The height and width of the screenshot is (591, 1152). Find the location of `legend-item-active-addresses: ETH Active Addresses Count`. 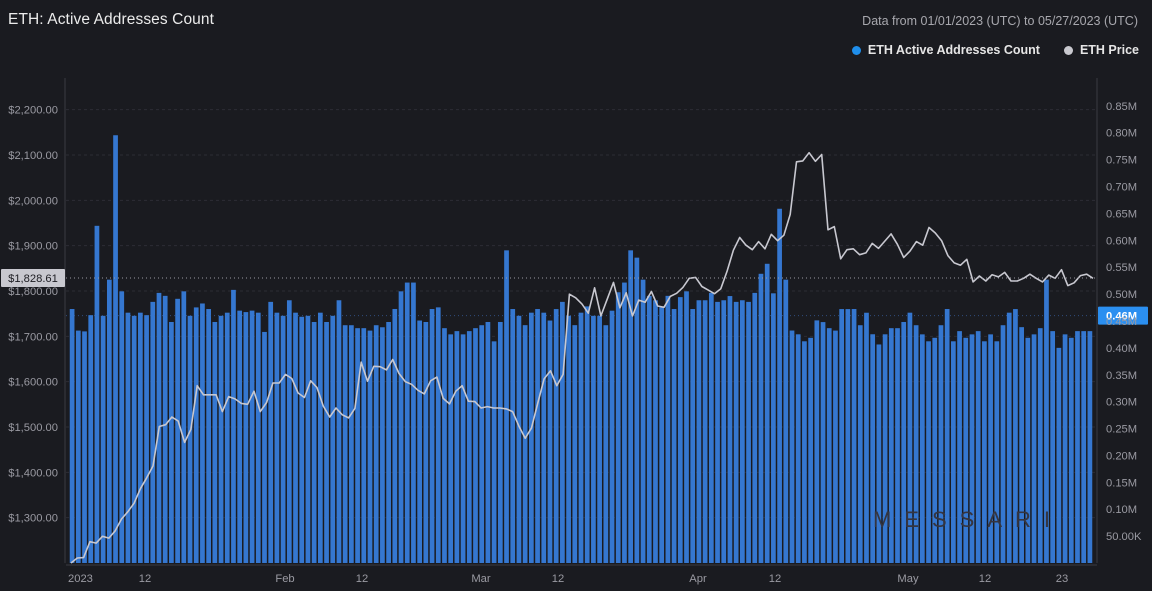

legend-item-active-addresses: ETH Active Addresses Count is located at coordinates (945, 50).